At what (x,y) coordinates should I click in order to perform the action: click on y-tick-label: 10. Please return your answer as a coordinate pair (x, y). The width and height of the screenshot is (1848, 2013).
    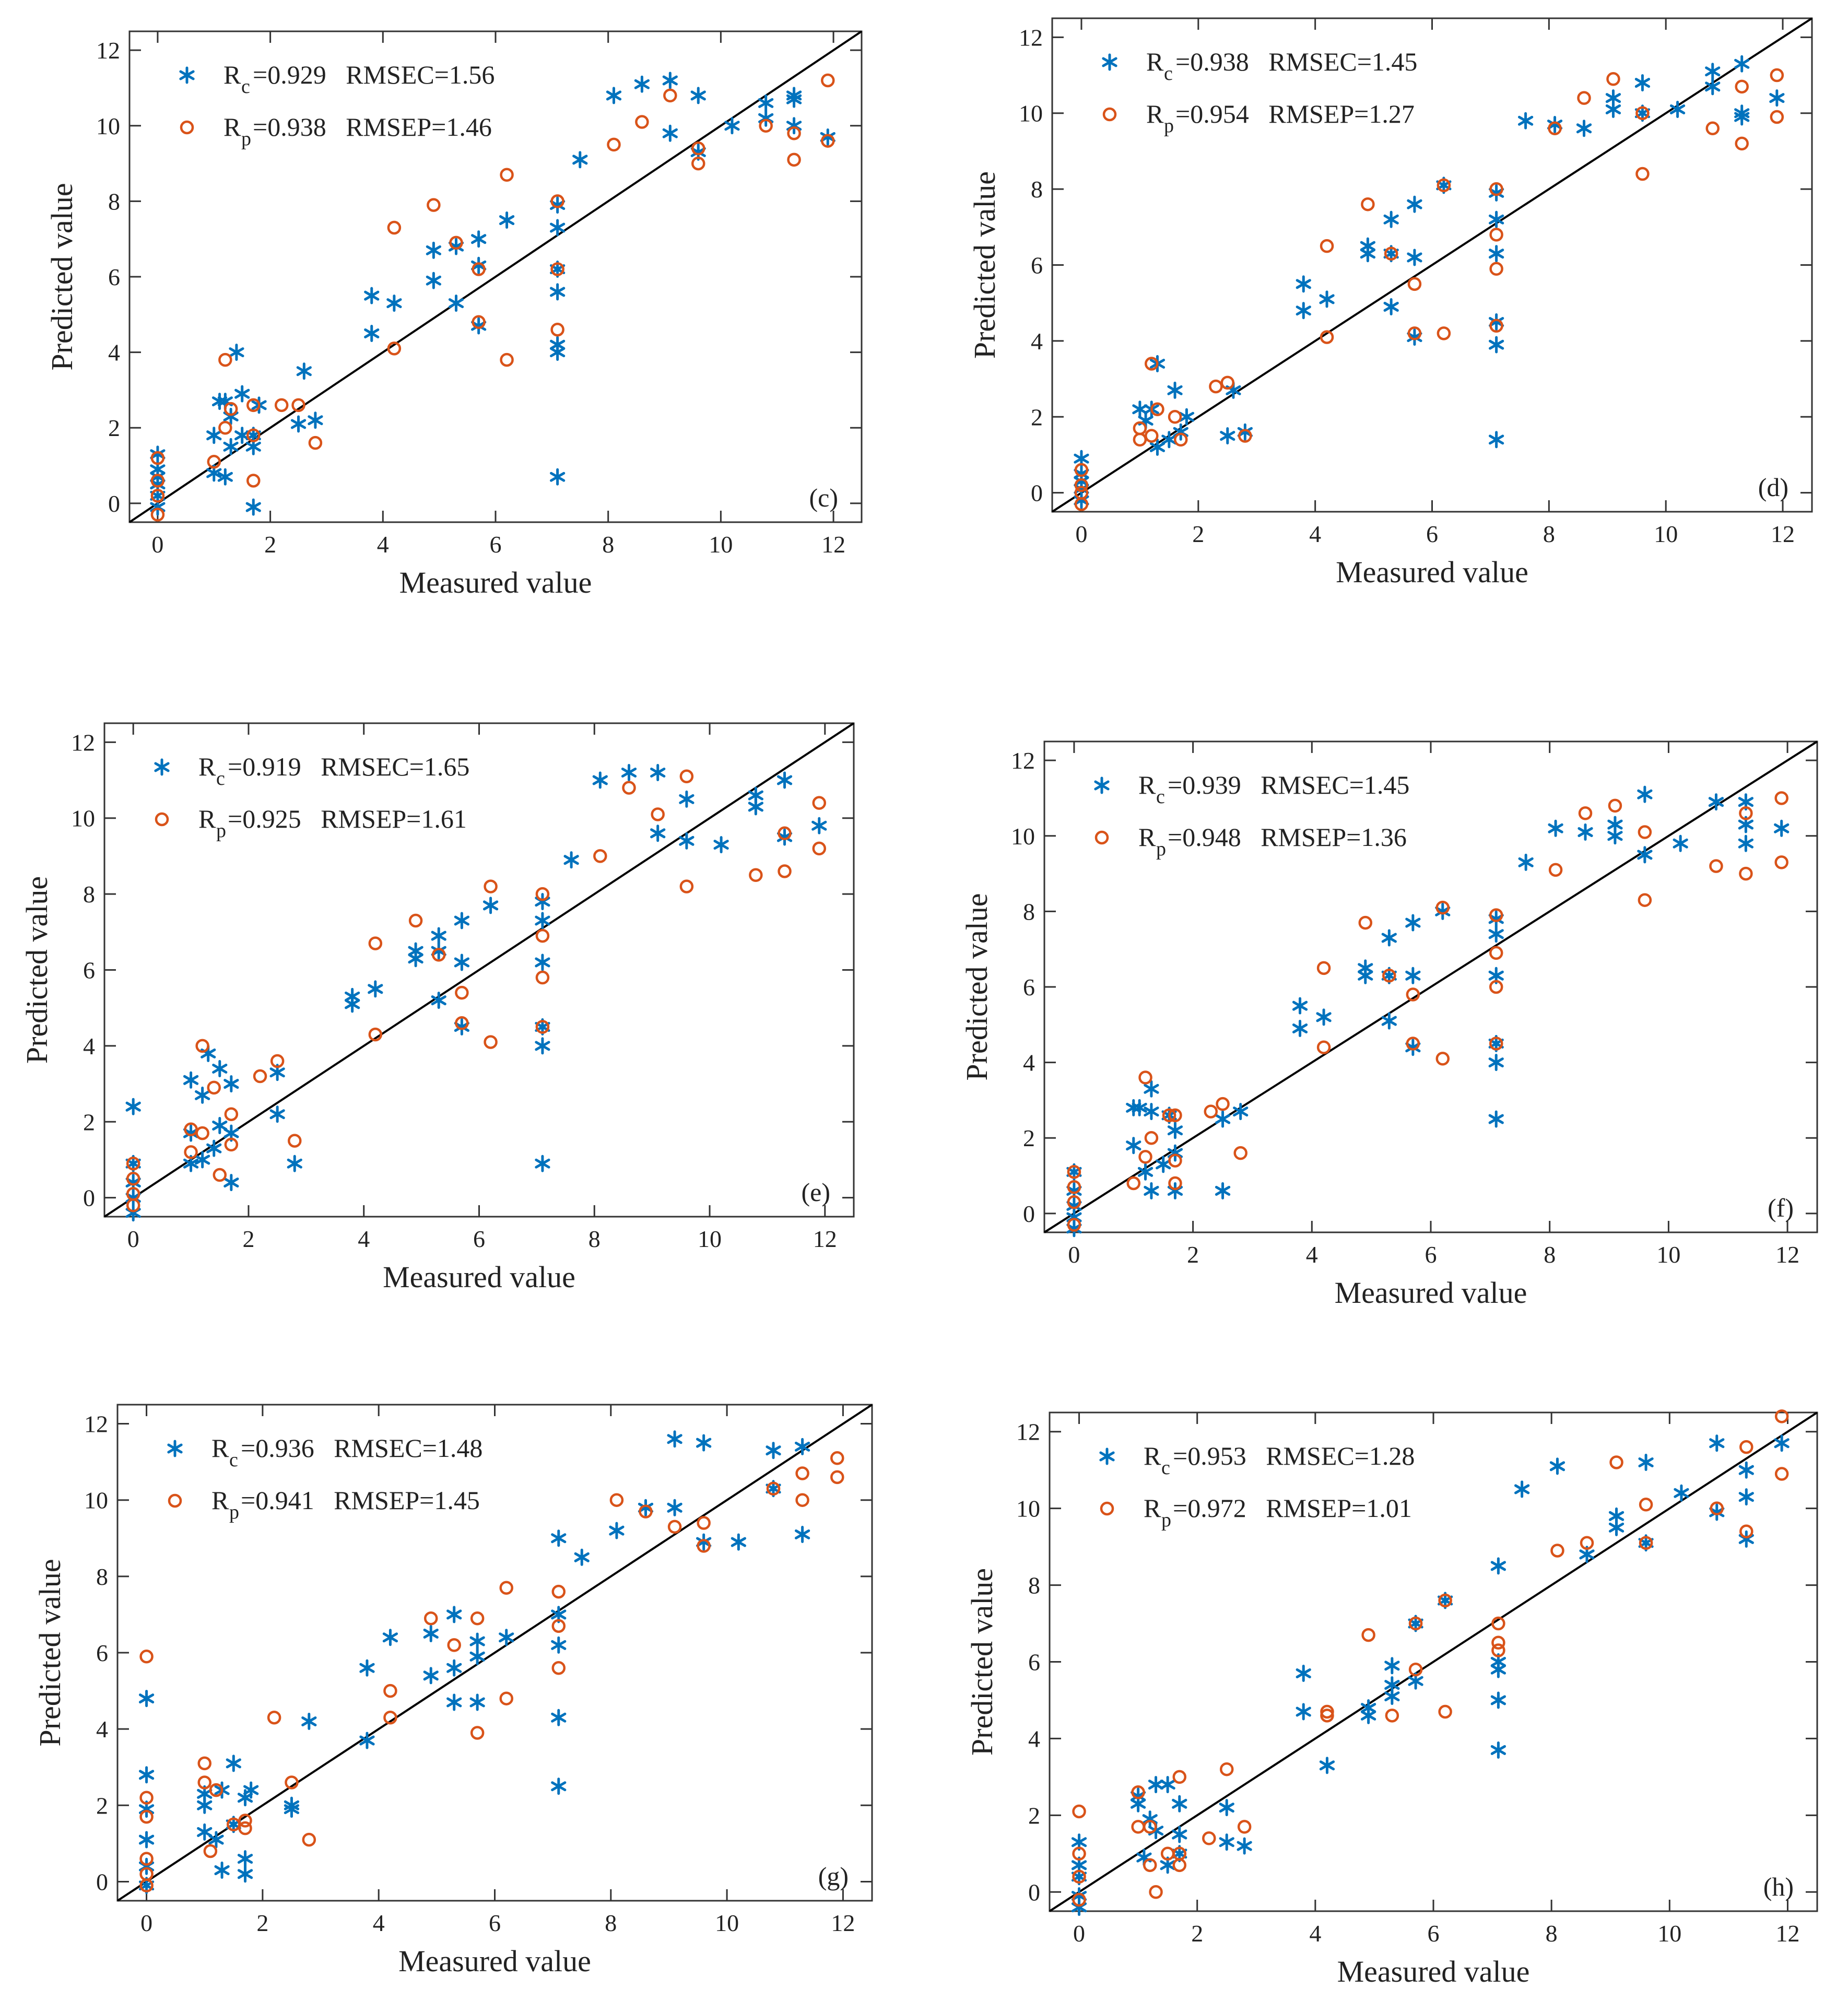
    Looking at the image, I should click on (83, 818).